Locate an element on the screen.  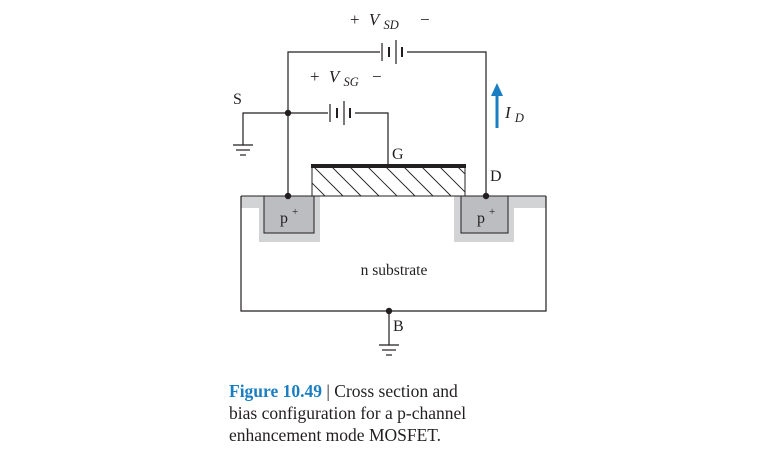
id-sub-label: D is located at coordinates (519, 118).